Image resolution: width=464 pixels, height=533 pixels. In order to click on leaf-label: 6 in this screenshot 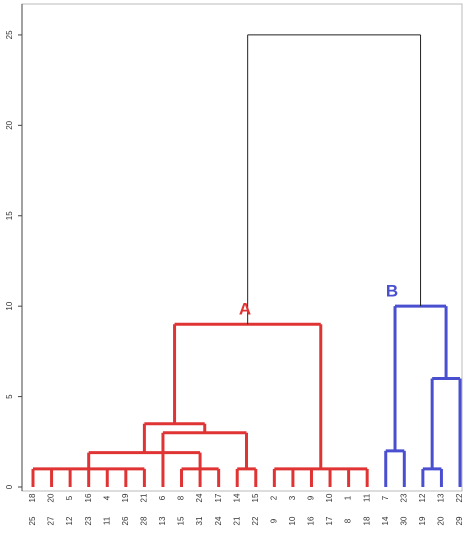, I will do `click(162, 497)`.